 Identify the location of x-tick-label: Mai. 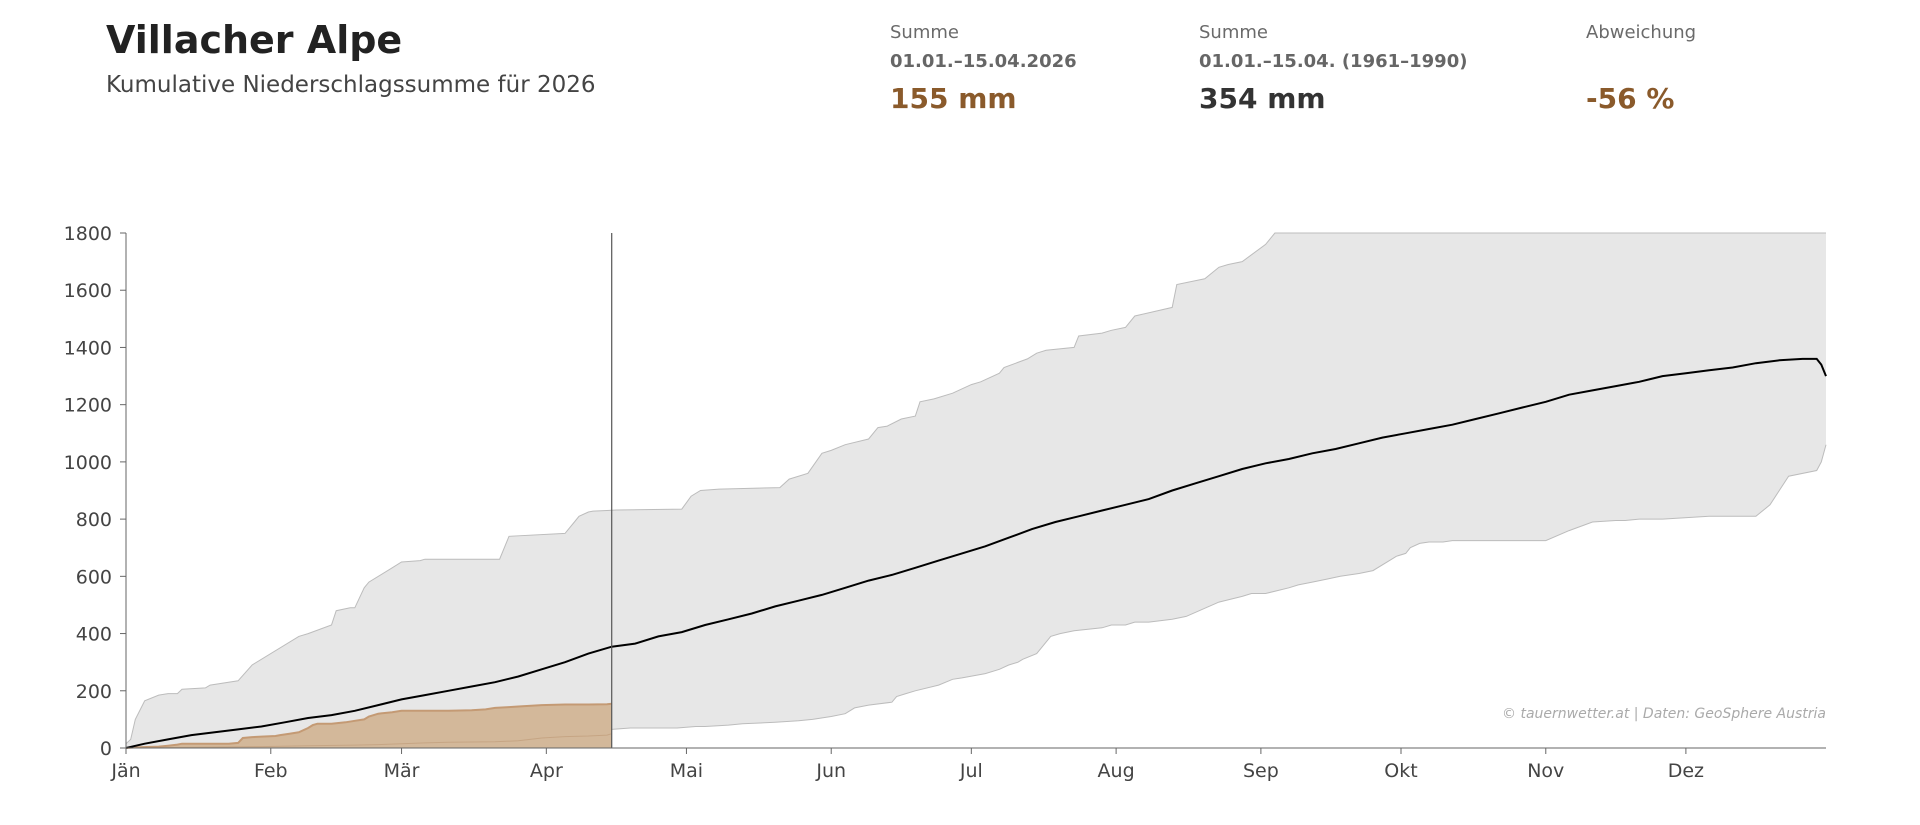
(686, 771).